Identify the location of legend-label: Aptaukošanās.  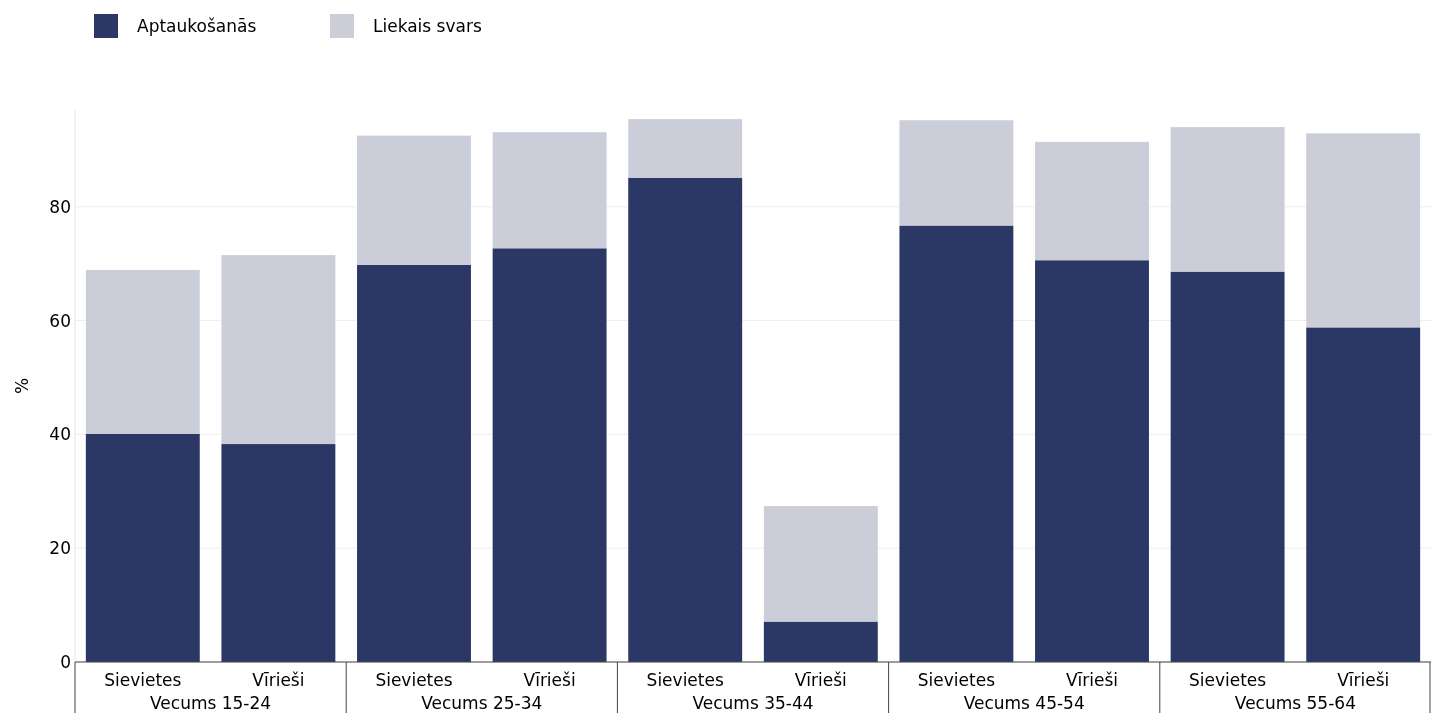
(197, 25).